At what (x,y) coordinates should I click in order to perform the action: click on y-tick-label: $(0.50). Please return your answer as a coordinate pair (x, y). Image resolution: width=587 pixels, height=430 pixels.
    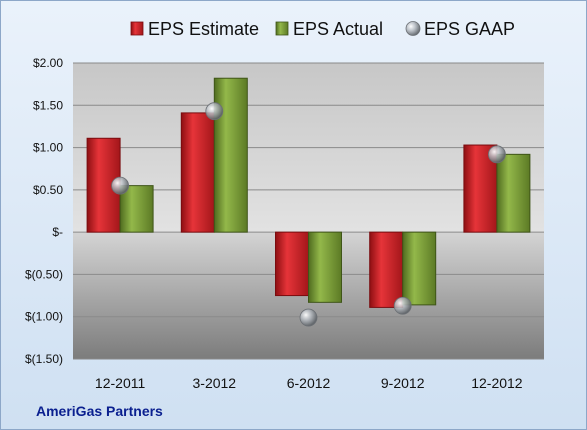
    Looking at the image, I should click on (44, 274).